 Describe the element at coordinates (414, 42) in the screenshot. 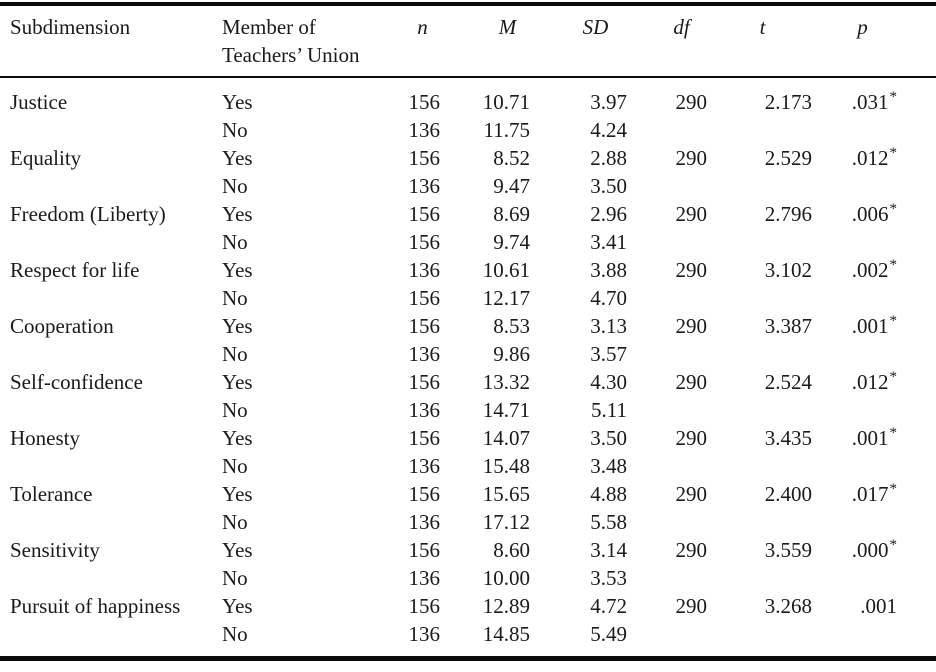

I see `col-header-n: n` at that location.